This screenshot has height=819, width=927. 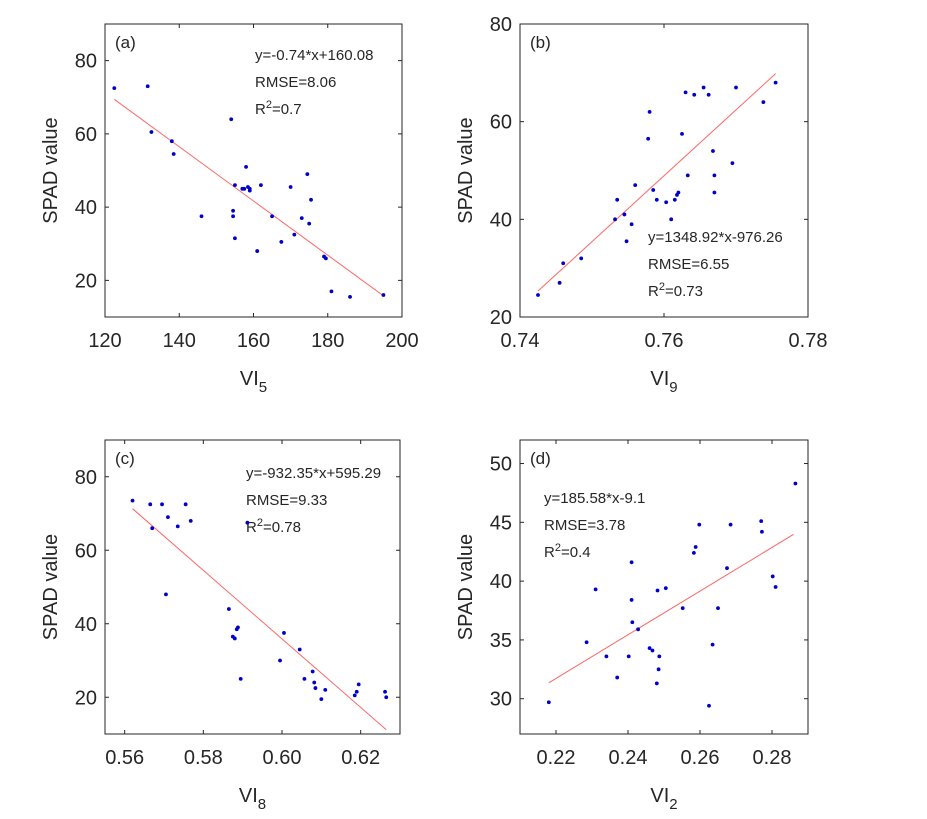 I want to click on x-axis-label-subscript: 2, so click(x=673, y=804).